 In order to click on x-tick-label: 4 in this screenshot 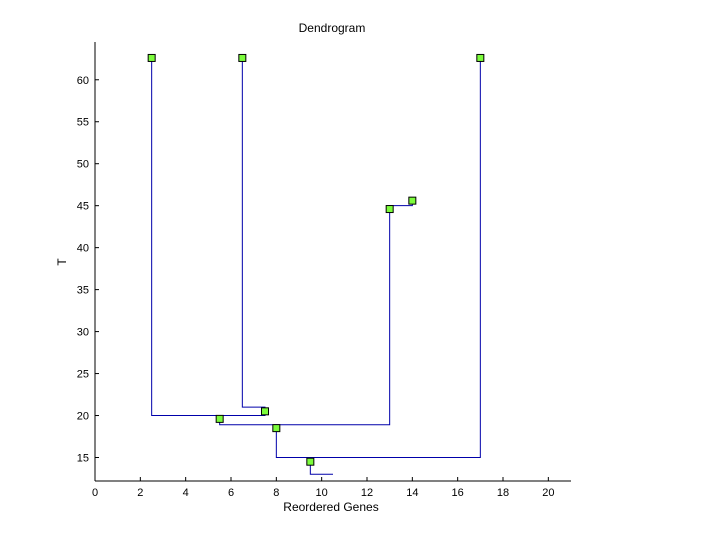, I will do `click(186, 493)`.